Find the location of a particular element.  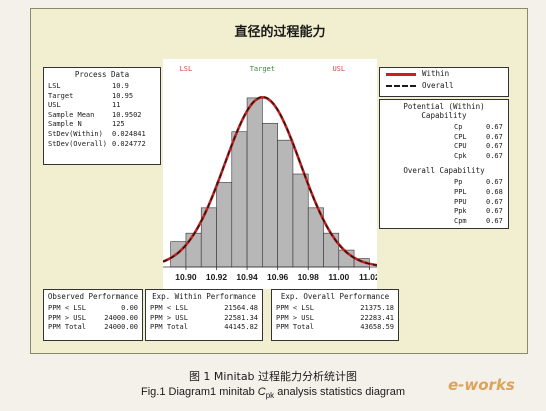

potential-label: Cp is located at coordinates (458, 127).